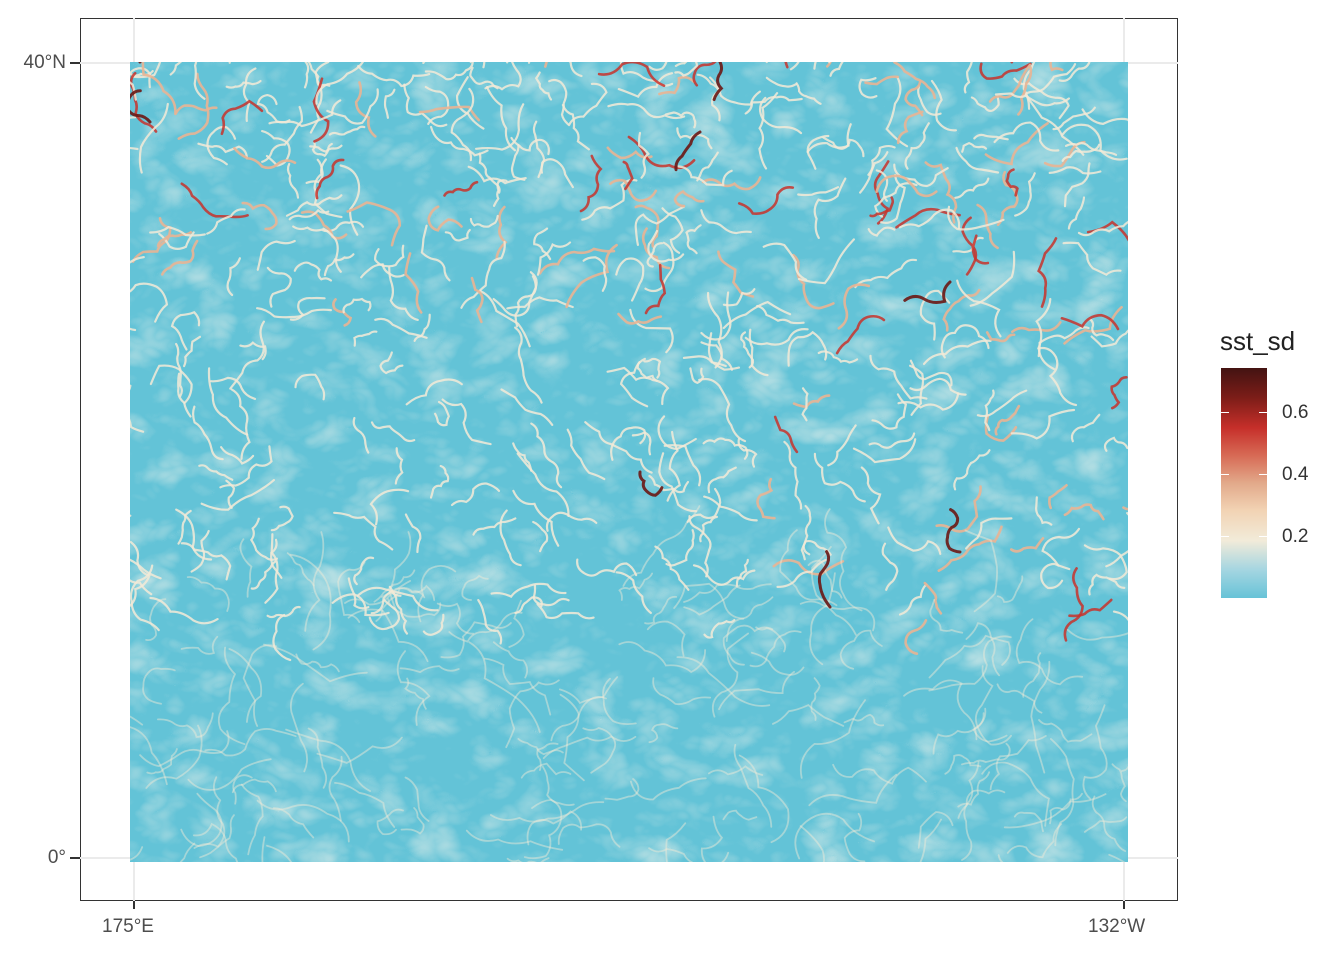 This screenshot has height=960, width=1344. I want to click on x-label-132w: 132°W, so click(1117, 926).